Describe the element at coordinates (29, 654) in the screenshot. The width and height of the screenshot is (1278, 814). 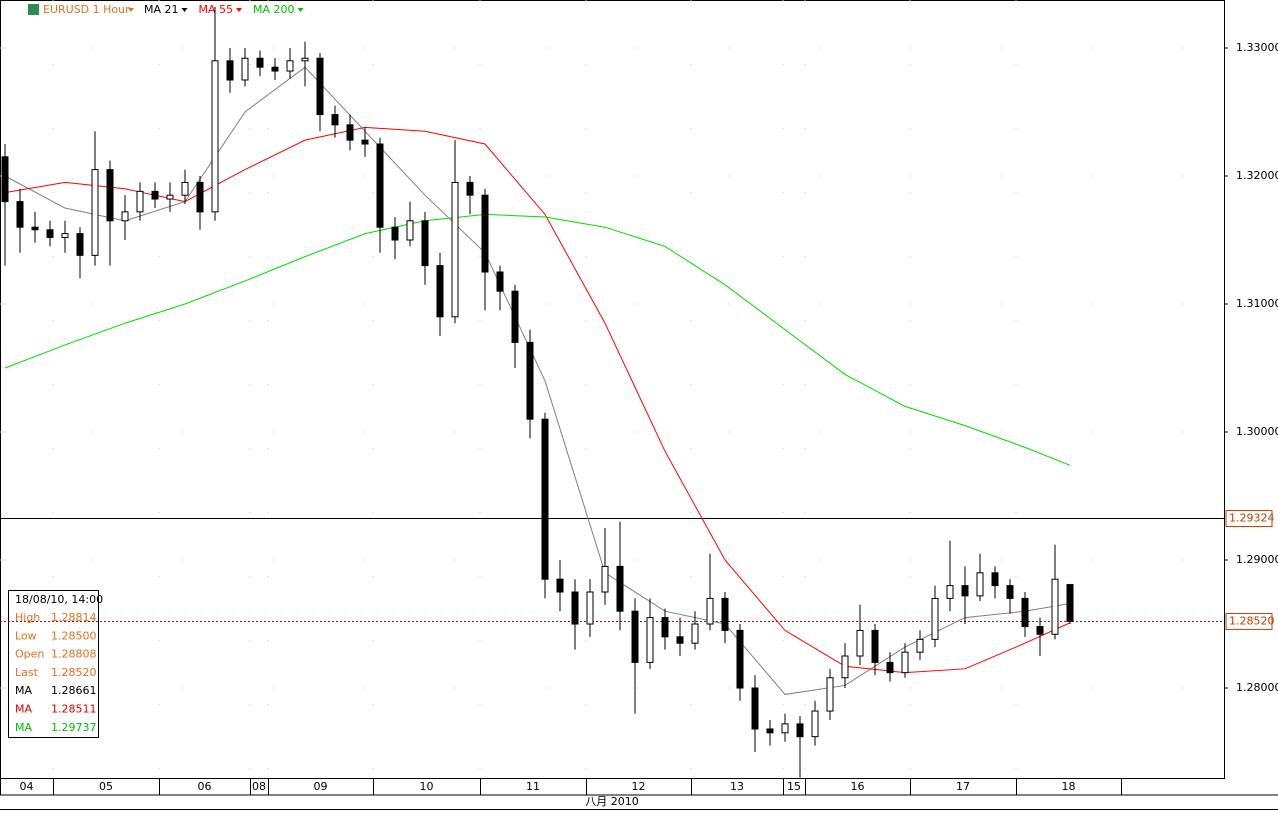
I see `info-label: Open` at that location.